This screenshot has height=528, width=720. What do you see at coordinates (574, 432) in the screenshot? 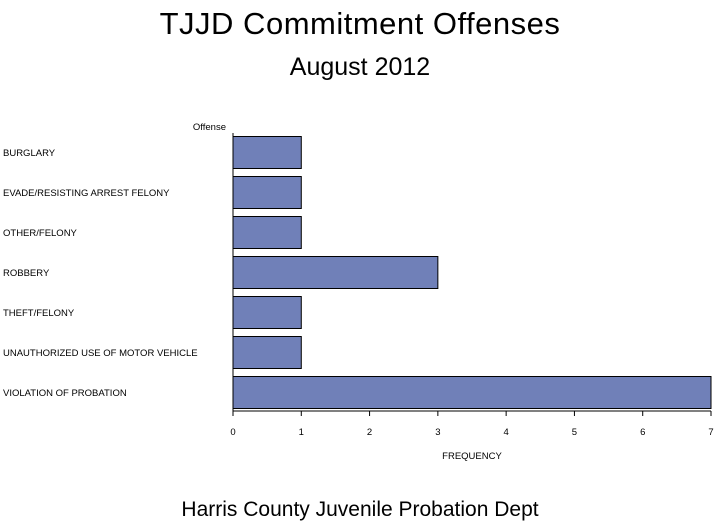
I see `x-tick-label: 5` at bounding box center [574, 432].